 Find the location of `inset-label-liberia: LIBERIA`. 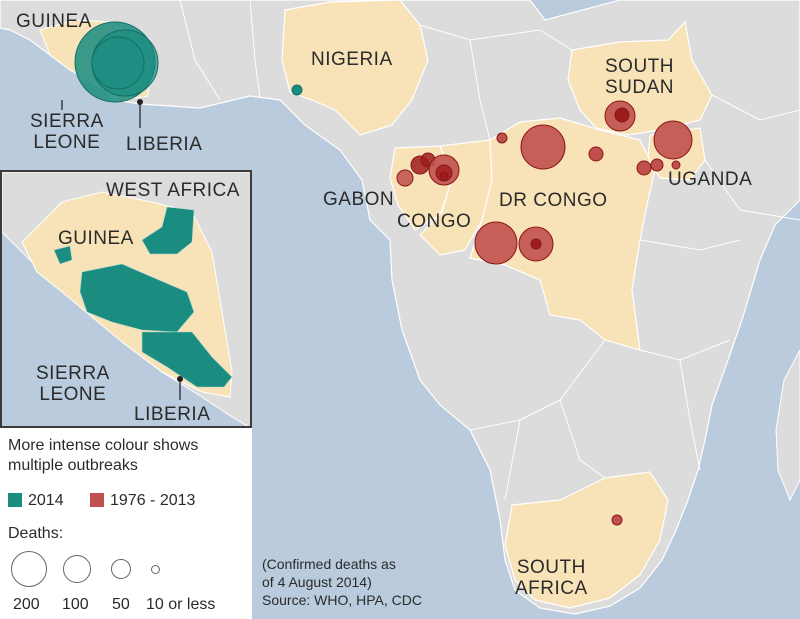

inset-label-liberia: LIBERIA is located at coordinates (172, 414).